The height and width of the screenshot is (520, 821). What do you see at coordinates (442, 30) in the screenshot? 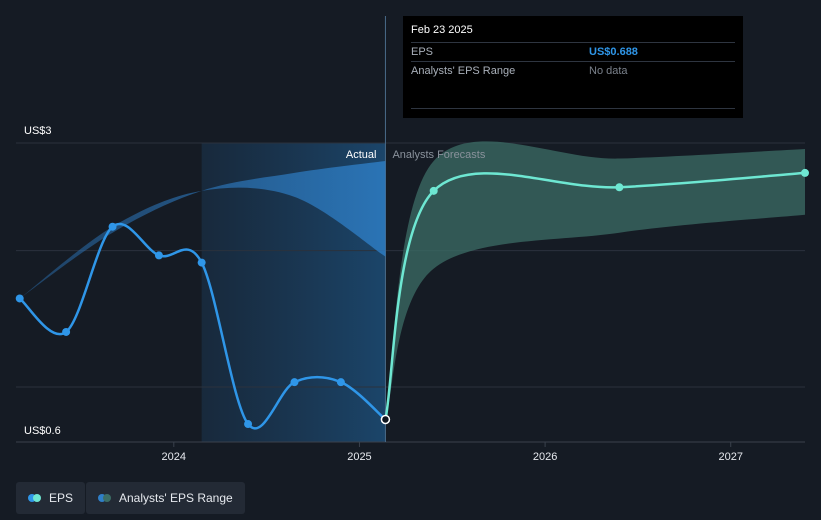
I see `tooltip-date: Feb 23 2025` at bounding box center [442, 30].